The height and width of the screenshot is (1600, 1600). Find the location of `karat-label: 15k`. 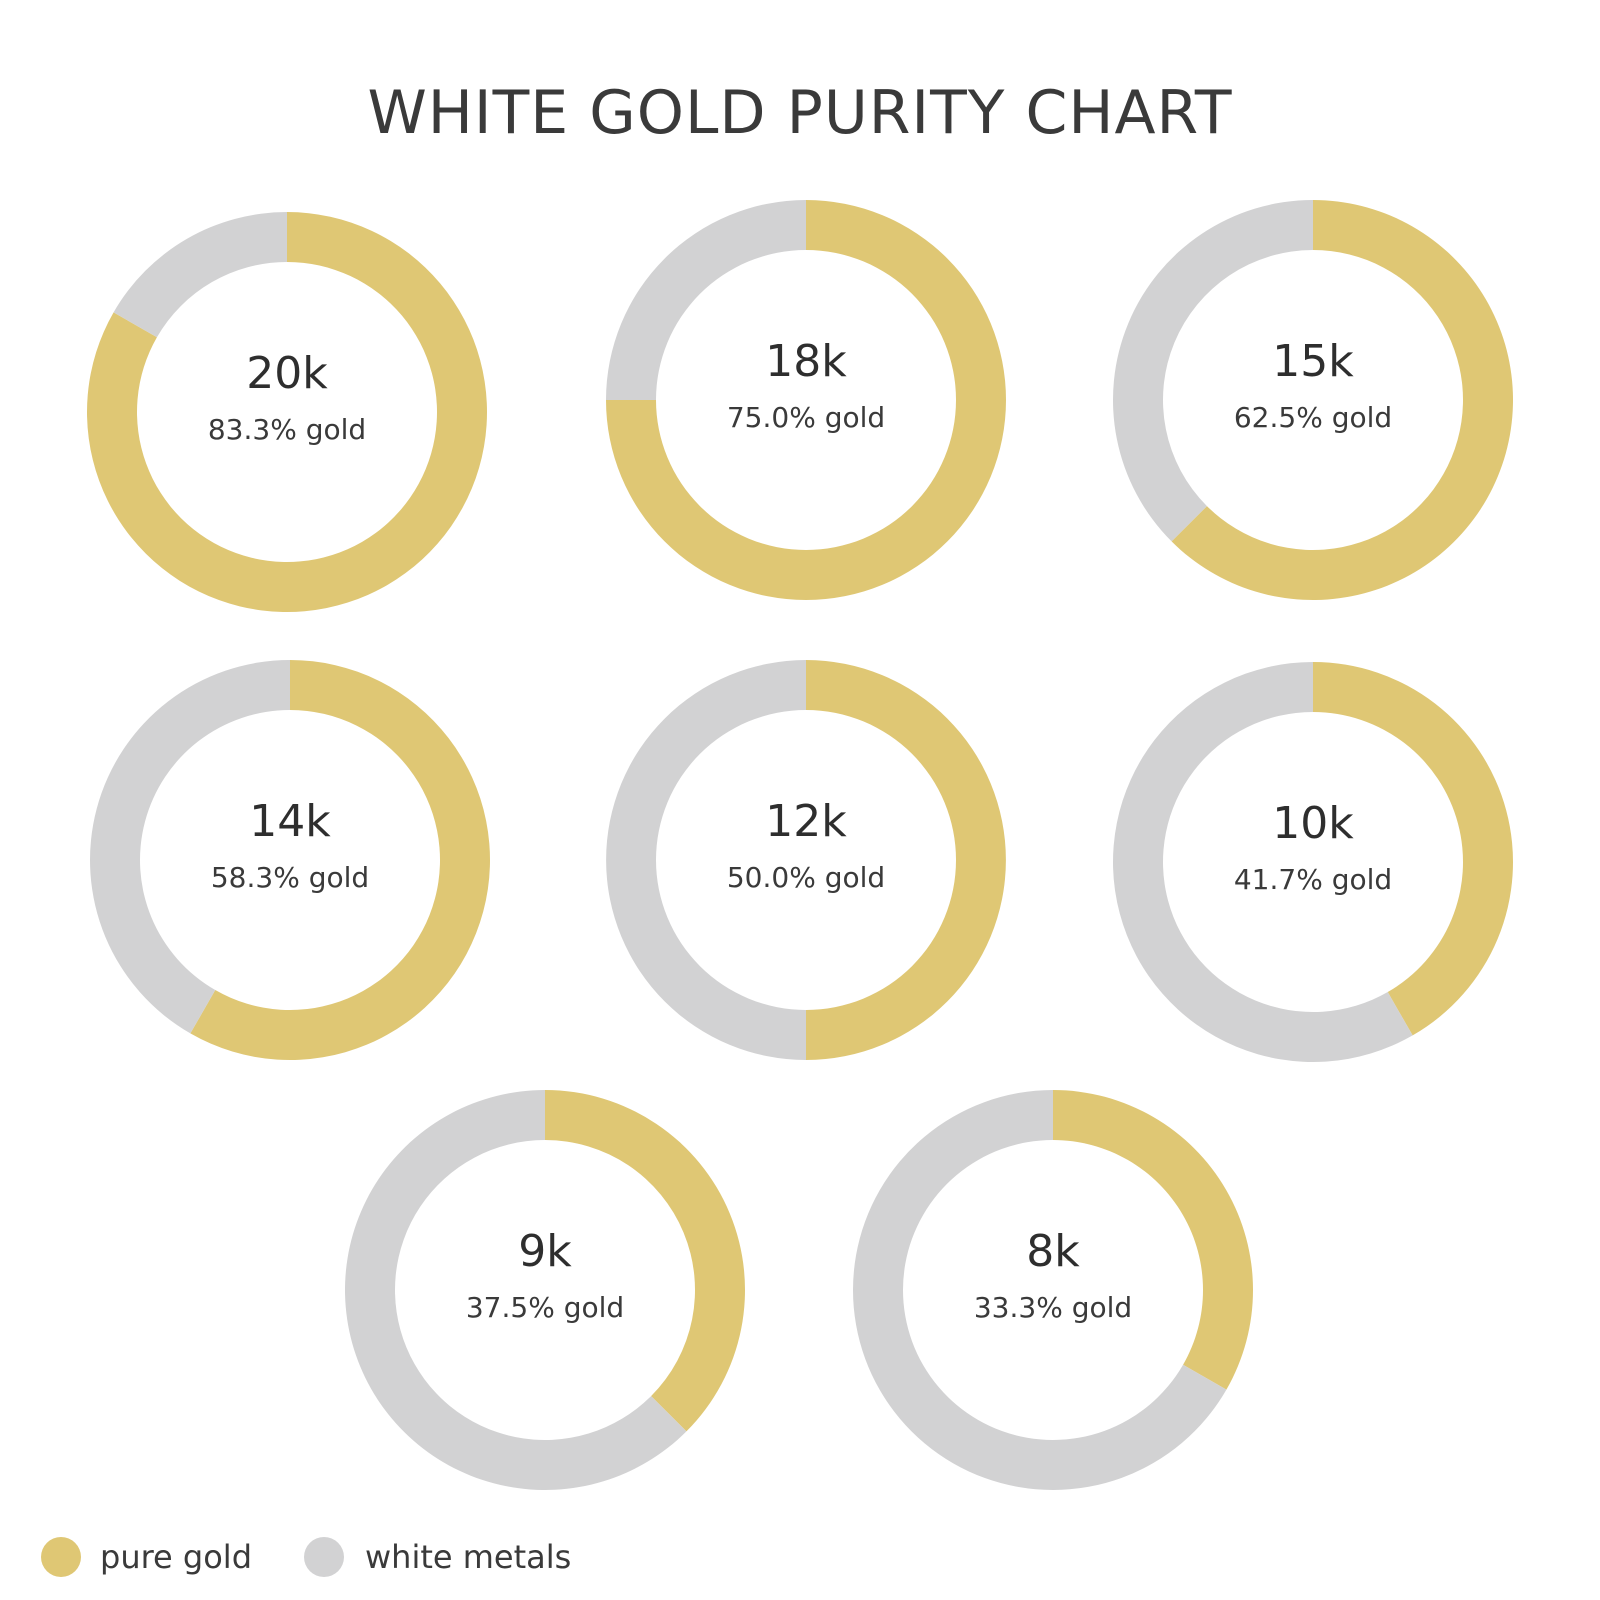

karat-label: 15k is located at coordinates (1313, 361).